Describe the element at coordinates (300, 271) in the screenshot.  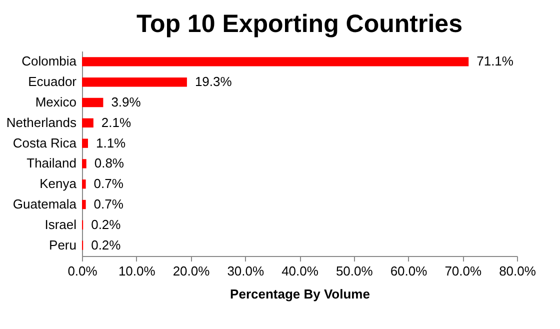
I see `x-tick-label: 40.0%` at that location.